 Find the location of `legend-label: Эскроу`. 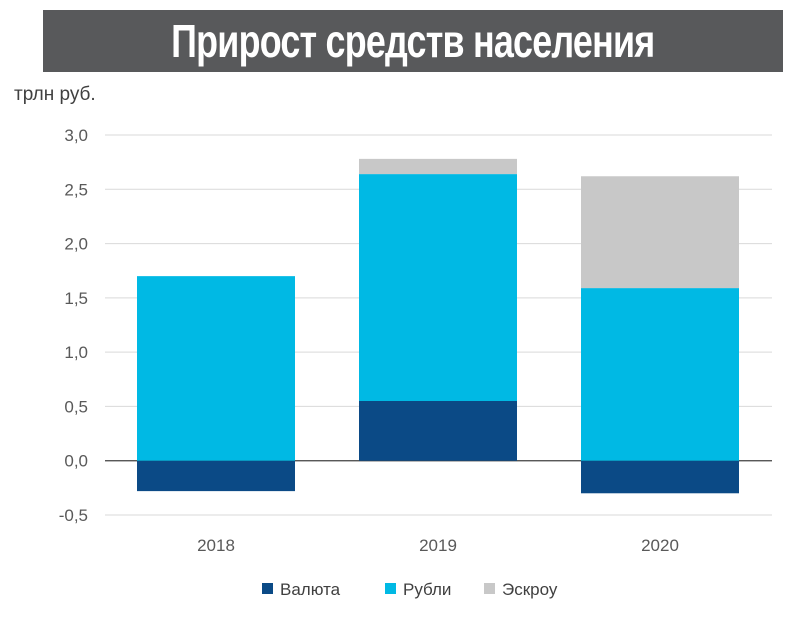

legend-label: Эскроу is located at coordinates (530, 589).